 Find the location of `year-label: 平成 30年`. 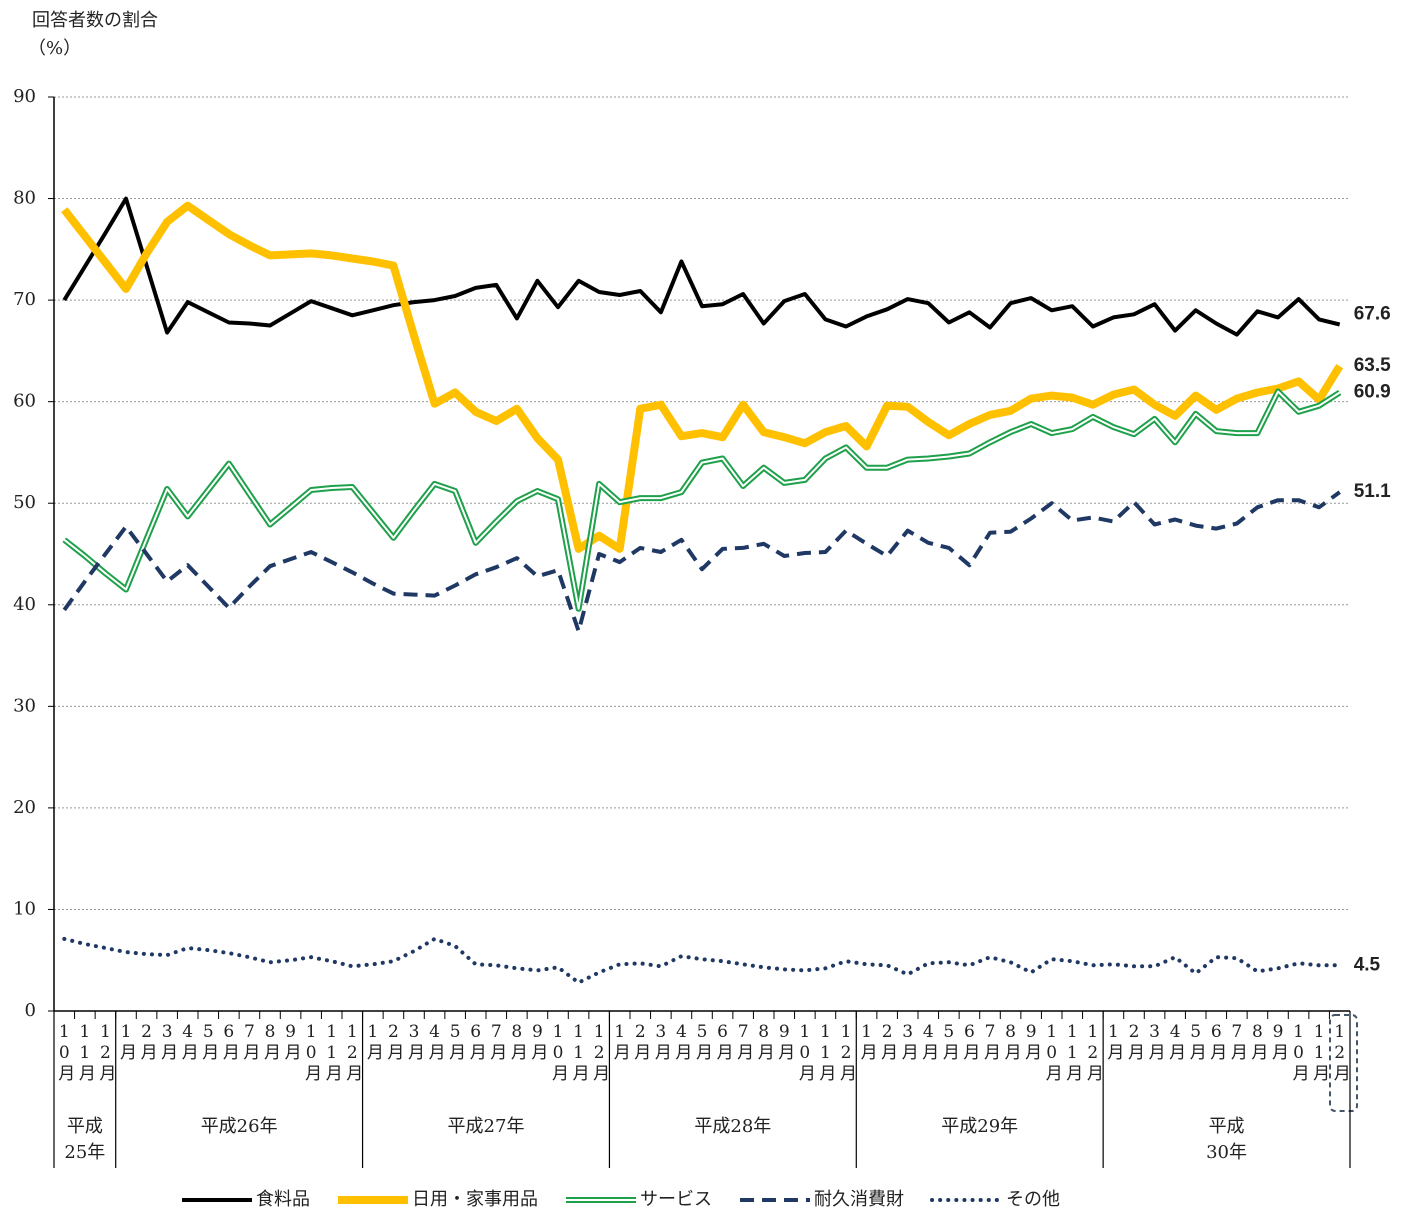

year-label: 平成 30年 is located at coordinates (1226, 1139).